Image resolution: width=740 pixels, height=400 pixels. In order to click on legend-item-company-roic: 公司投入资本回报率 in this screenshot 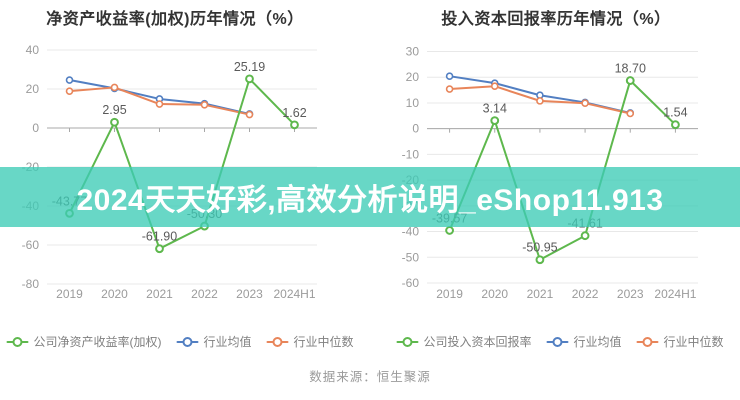, I will do `click(463, 341)`.